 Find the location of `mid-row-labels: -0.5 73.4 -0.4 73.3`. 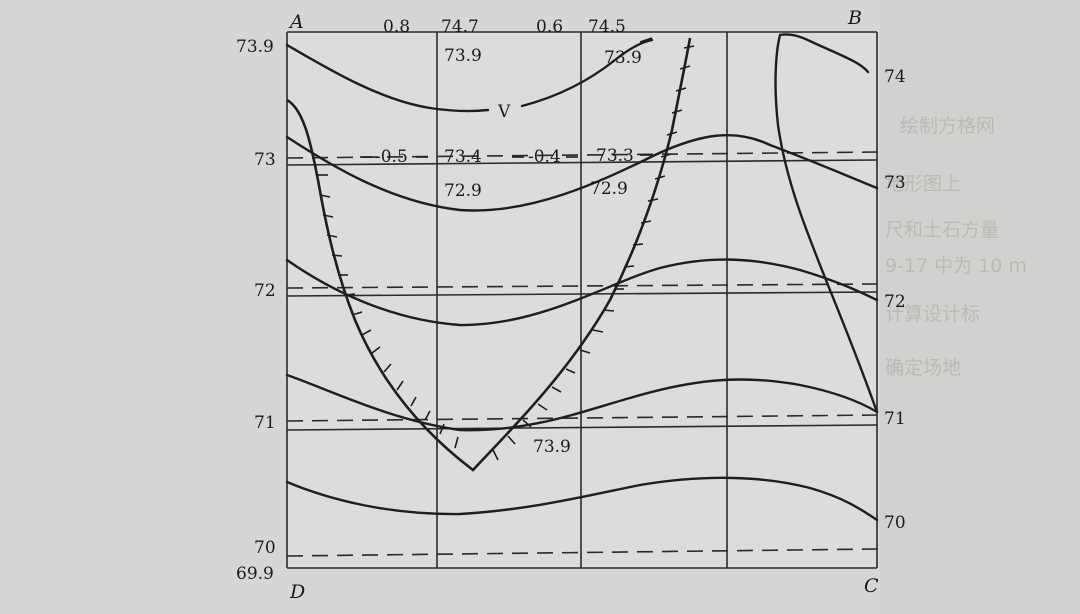

mid-row-labels: -0.5 73.4 -0.4 73.3 is located at coordinates (504, 156).